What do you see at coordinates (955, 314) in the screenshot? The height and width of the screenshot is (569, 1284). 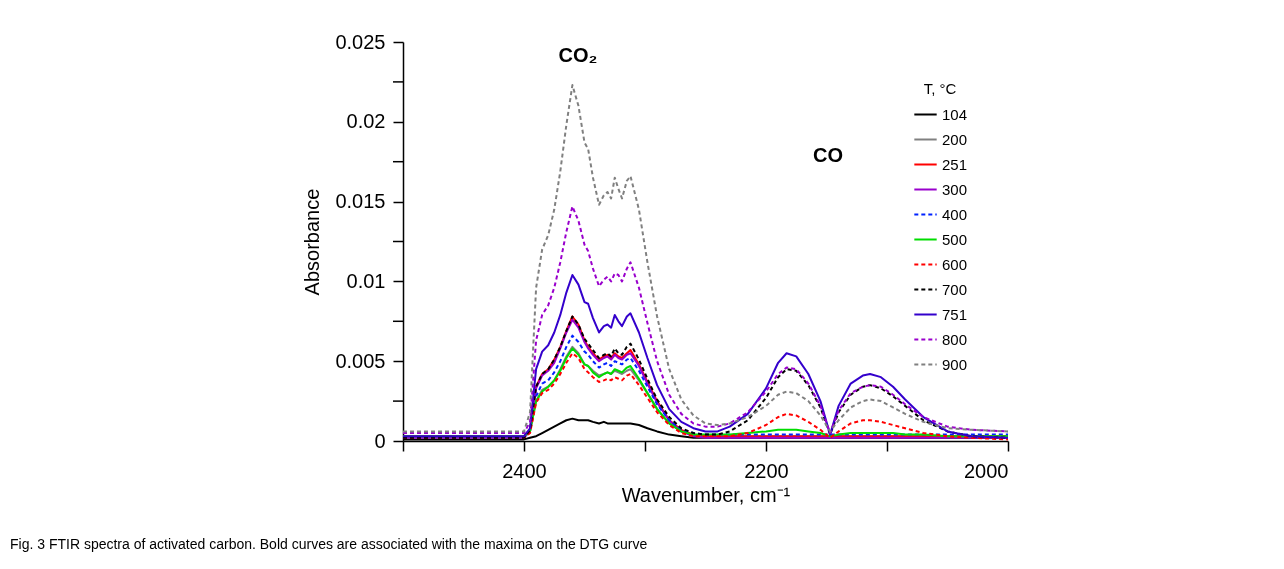 I see `legend-label: 751` at bounding box center [955, 314].